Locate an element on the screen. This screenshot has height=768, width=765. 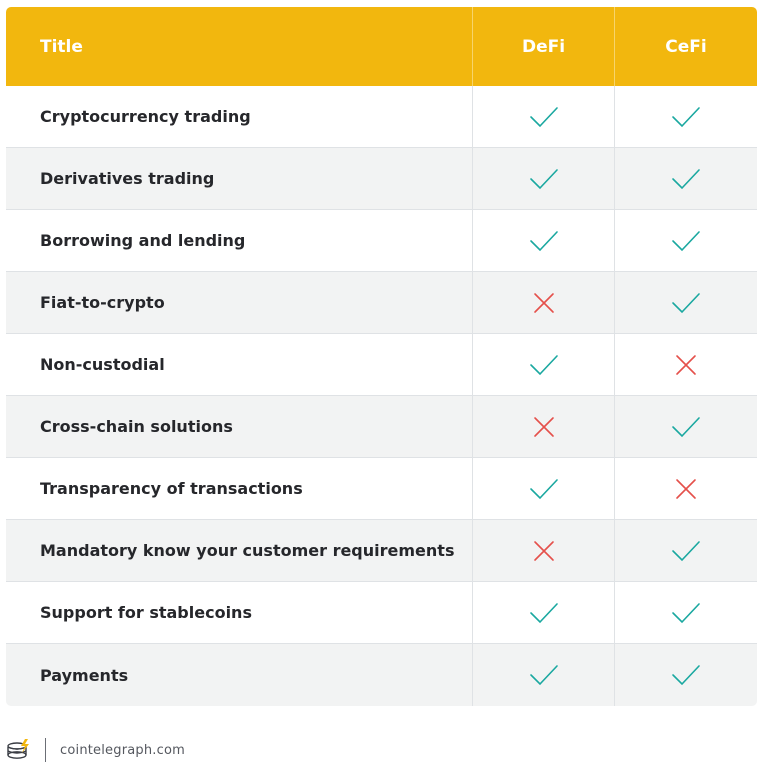
table-row: Support for stablecoins is located at coordinates (381, 613).